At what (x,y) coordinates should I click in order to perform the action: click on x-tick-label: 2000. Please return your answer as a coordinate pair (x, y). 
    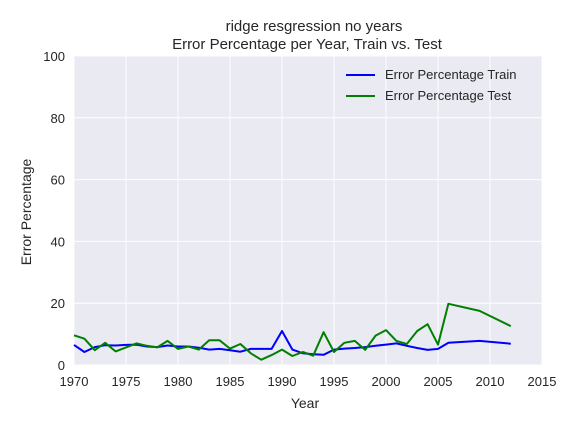
    Looking at the image, I should click on (386, 381).